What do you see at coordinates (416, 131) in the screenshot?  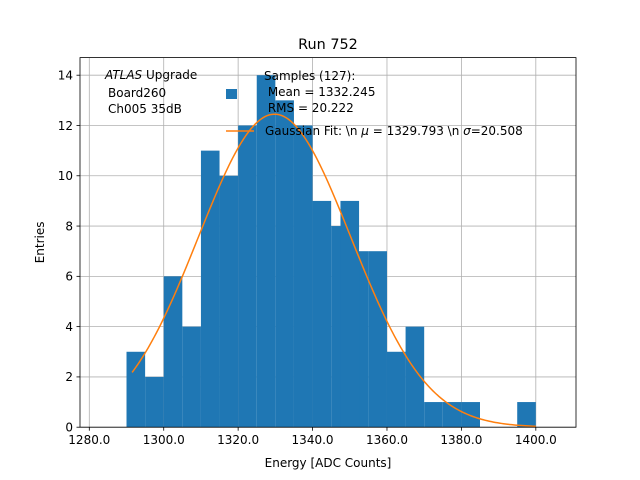 I see `legend-fit-mid: = 1329.793 \n` at bounding box center [416, 131].